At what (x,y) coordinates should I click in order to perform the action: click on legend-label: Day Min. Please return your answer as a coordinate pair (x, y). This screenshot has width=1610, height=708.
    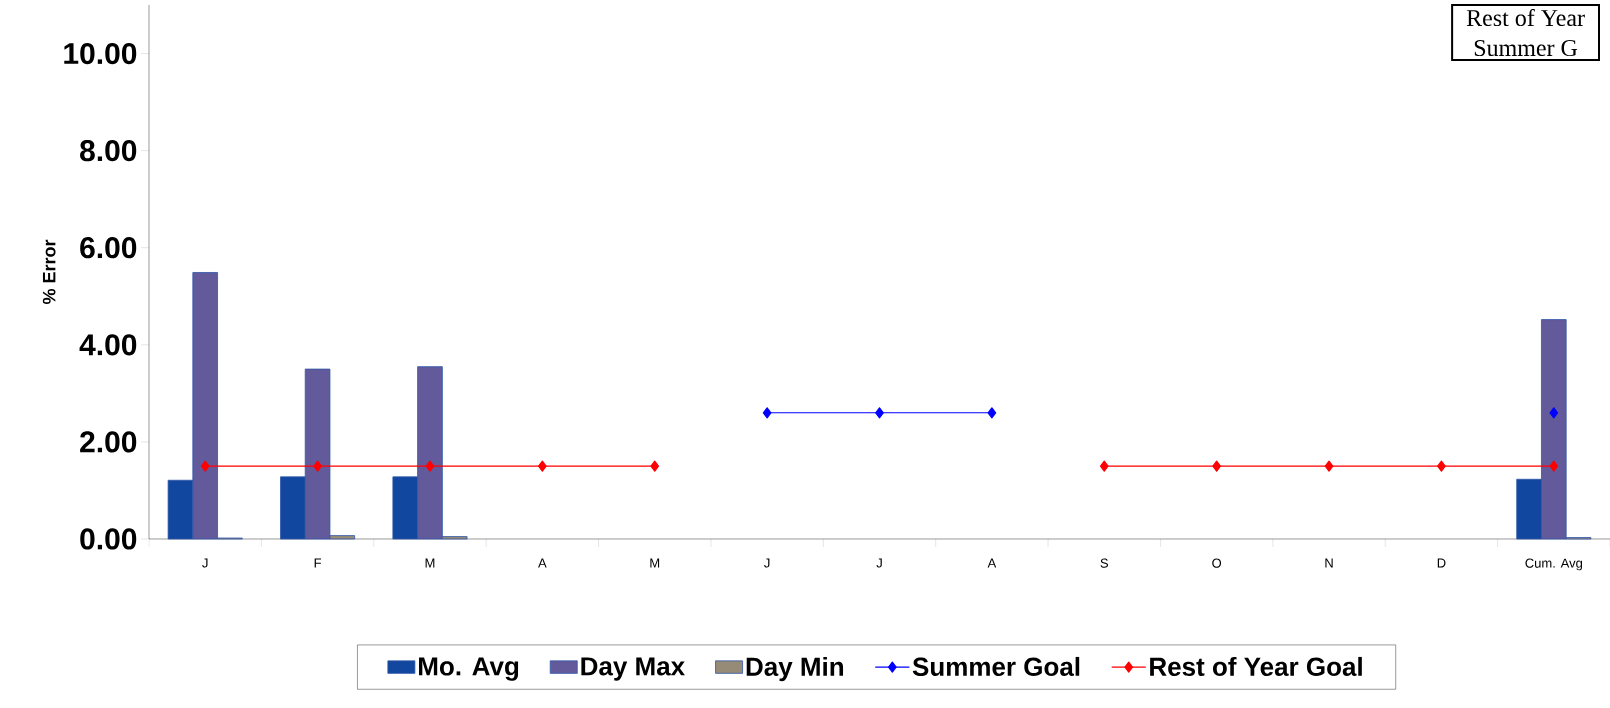
    Looking at the image, I should click on (795, 669).